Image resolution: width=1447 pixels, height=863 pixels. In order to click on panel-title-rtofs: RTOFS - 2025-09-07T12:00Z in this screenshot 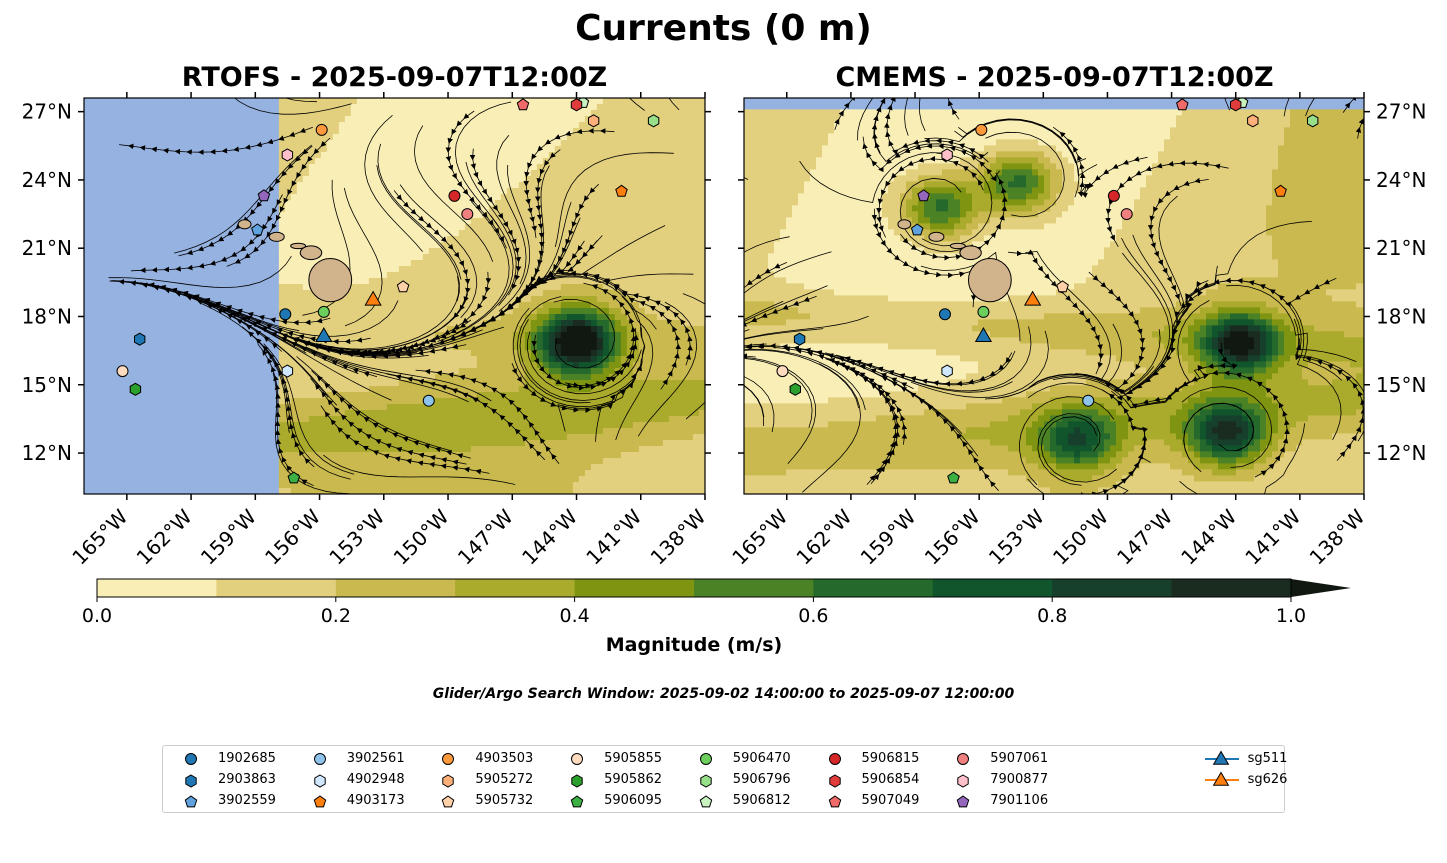, I will do `click(394, 77)`.